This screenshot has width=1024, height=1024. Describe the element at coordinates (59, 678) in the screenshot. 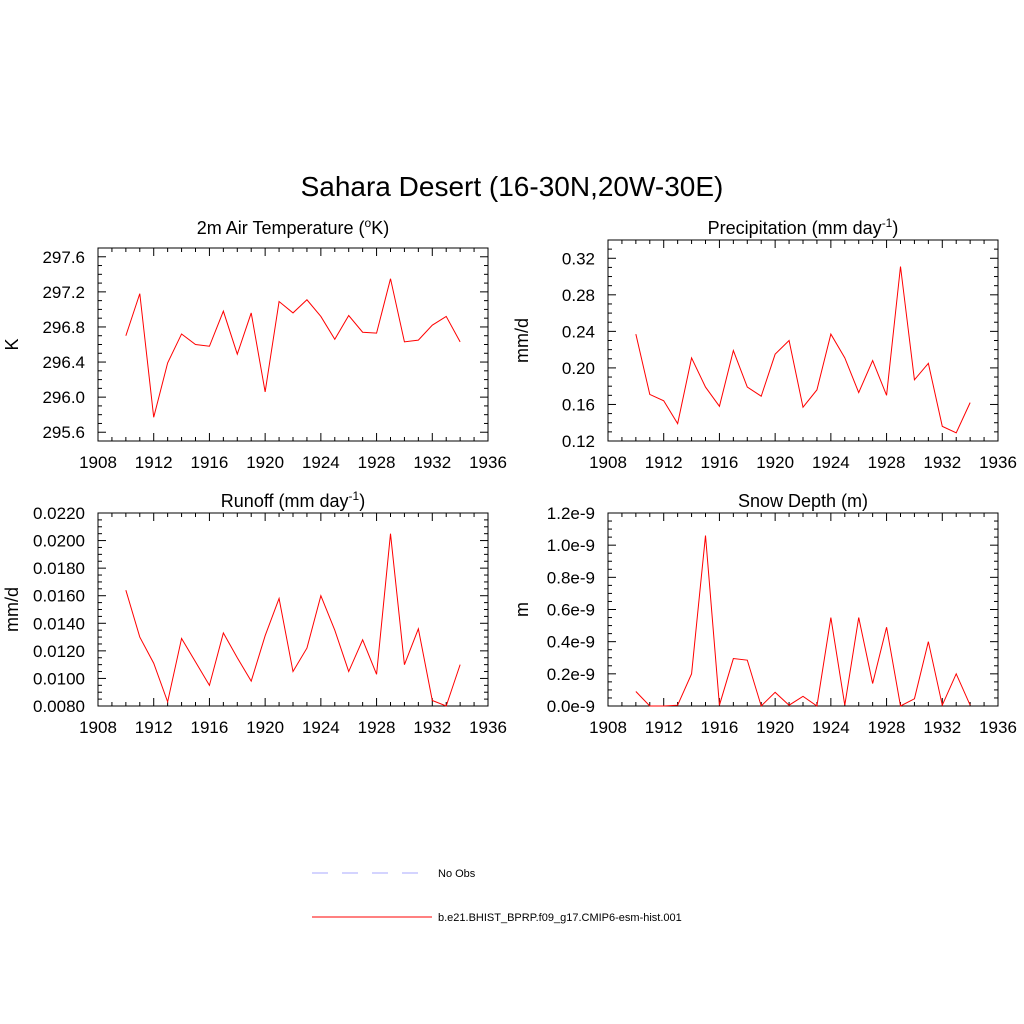

I see `y-tick-label: 0.0100` at that location.